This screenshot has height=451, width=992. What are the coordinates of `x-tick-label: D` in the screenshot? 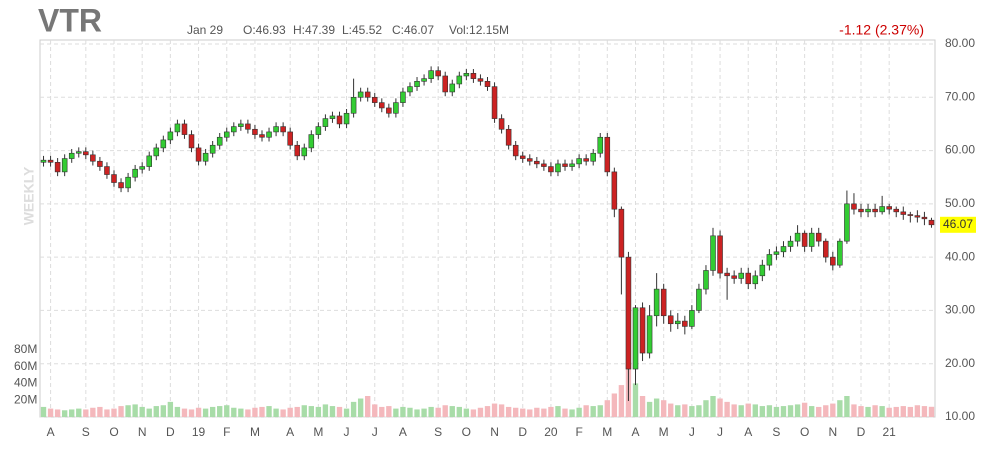 It's located at (522, 432).